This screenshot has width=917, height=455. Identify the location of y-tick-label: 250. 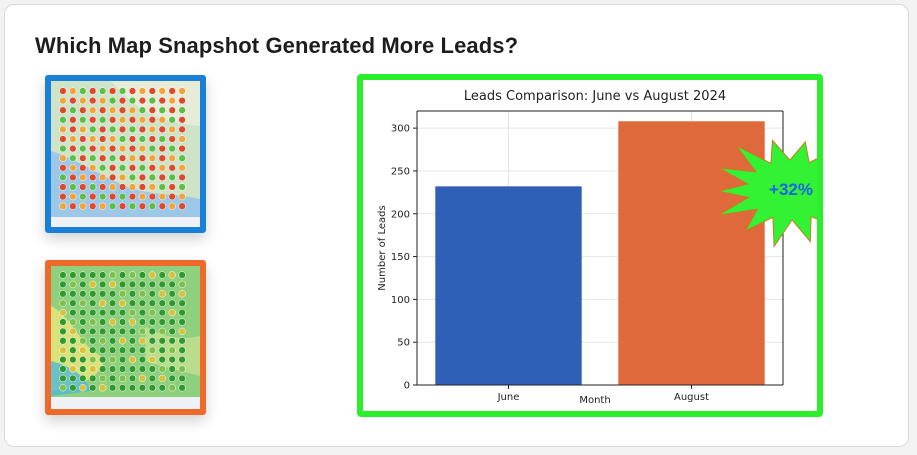
(400, 171).